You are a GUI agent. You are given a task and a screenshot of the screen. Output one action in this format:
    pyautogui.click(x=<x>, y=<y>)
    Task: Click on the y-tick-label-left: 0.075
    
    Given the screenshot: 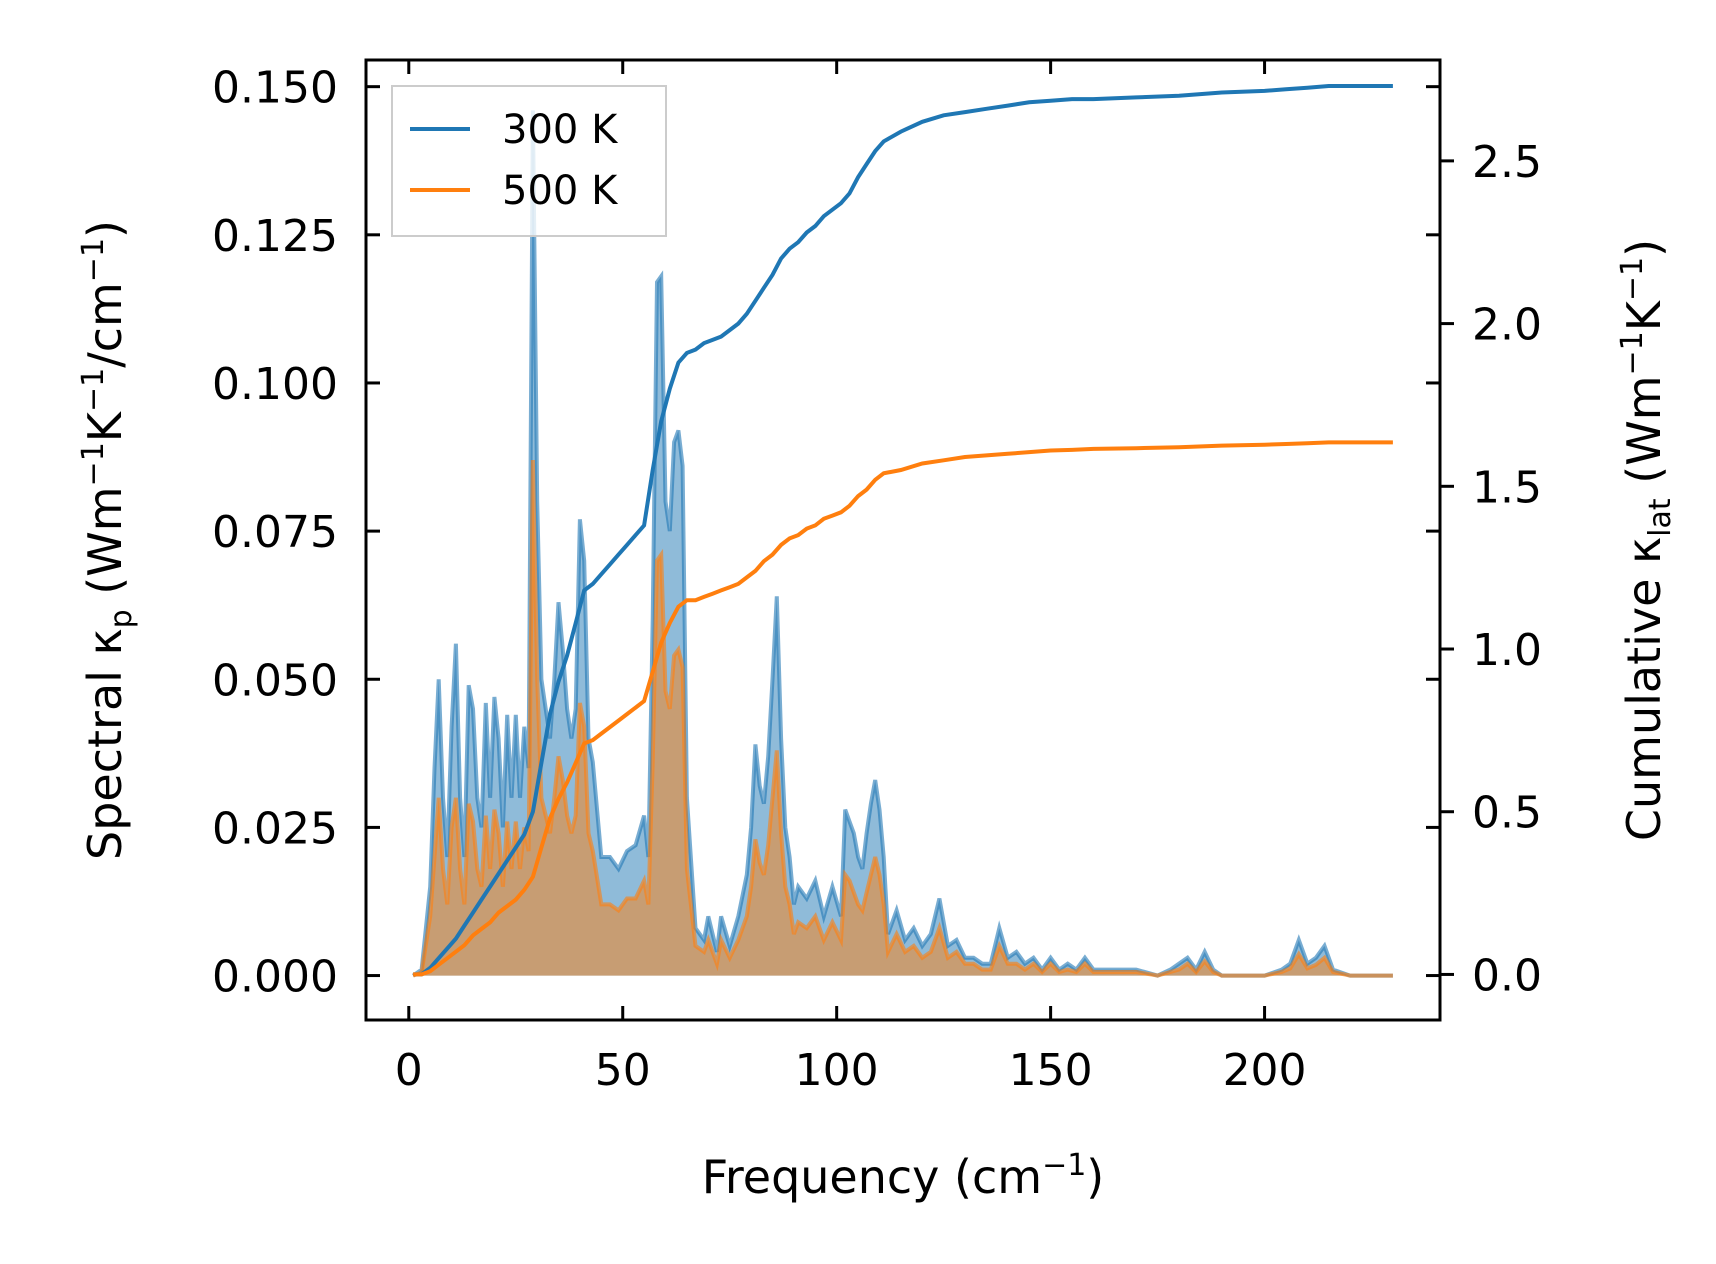 What is the action you would take?
    pyautogui.click(x=275, y=532)
    